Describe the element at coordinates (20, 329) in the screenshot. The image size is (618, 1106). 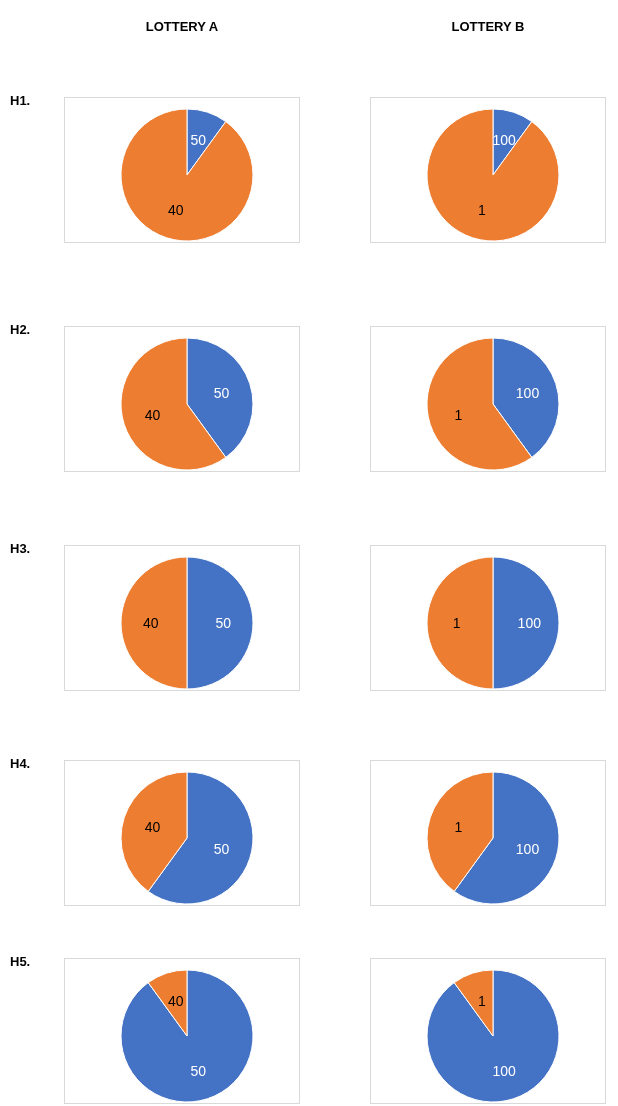
I see `chart-subtitle: H2.` at that location.